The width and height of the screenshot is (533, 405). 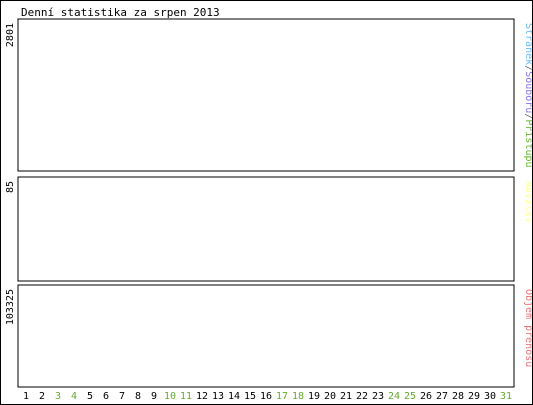 What do you see at coordinates (362, 396) in the screenshot?
I see `day-label: 22` at bounding box center [362, 396].